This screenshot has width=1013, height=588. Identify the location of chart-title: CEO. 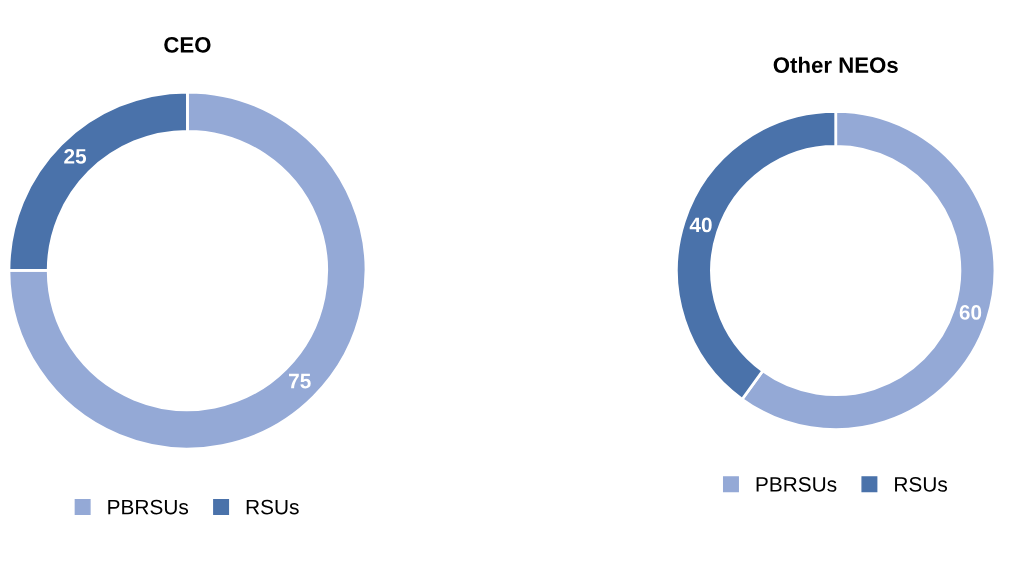
(187, 45).